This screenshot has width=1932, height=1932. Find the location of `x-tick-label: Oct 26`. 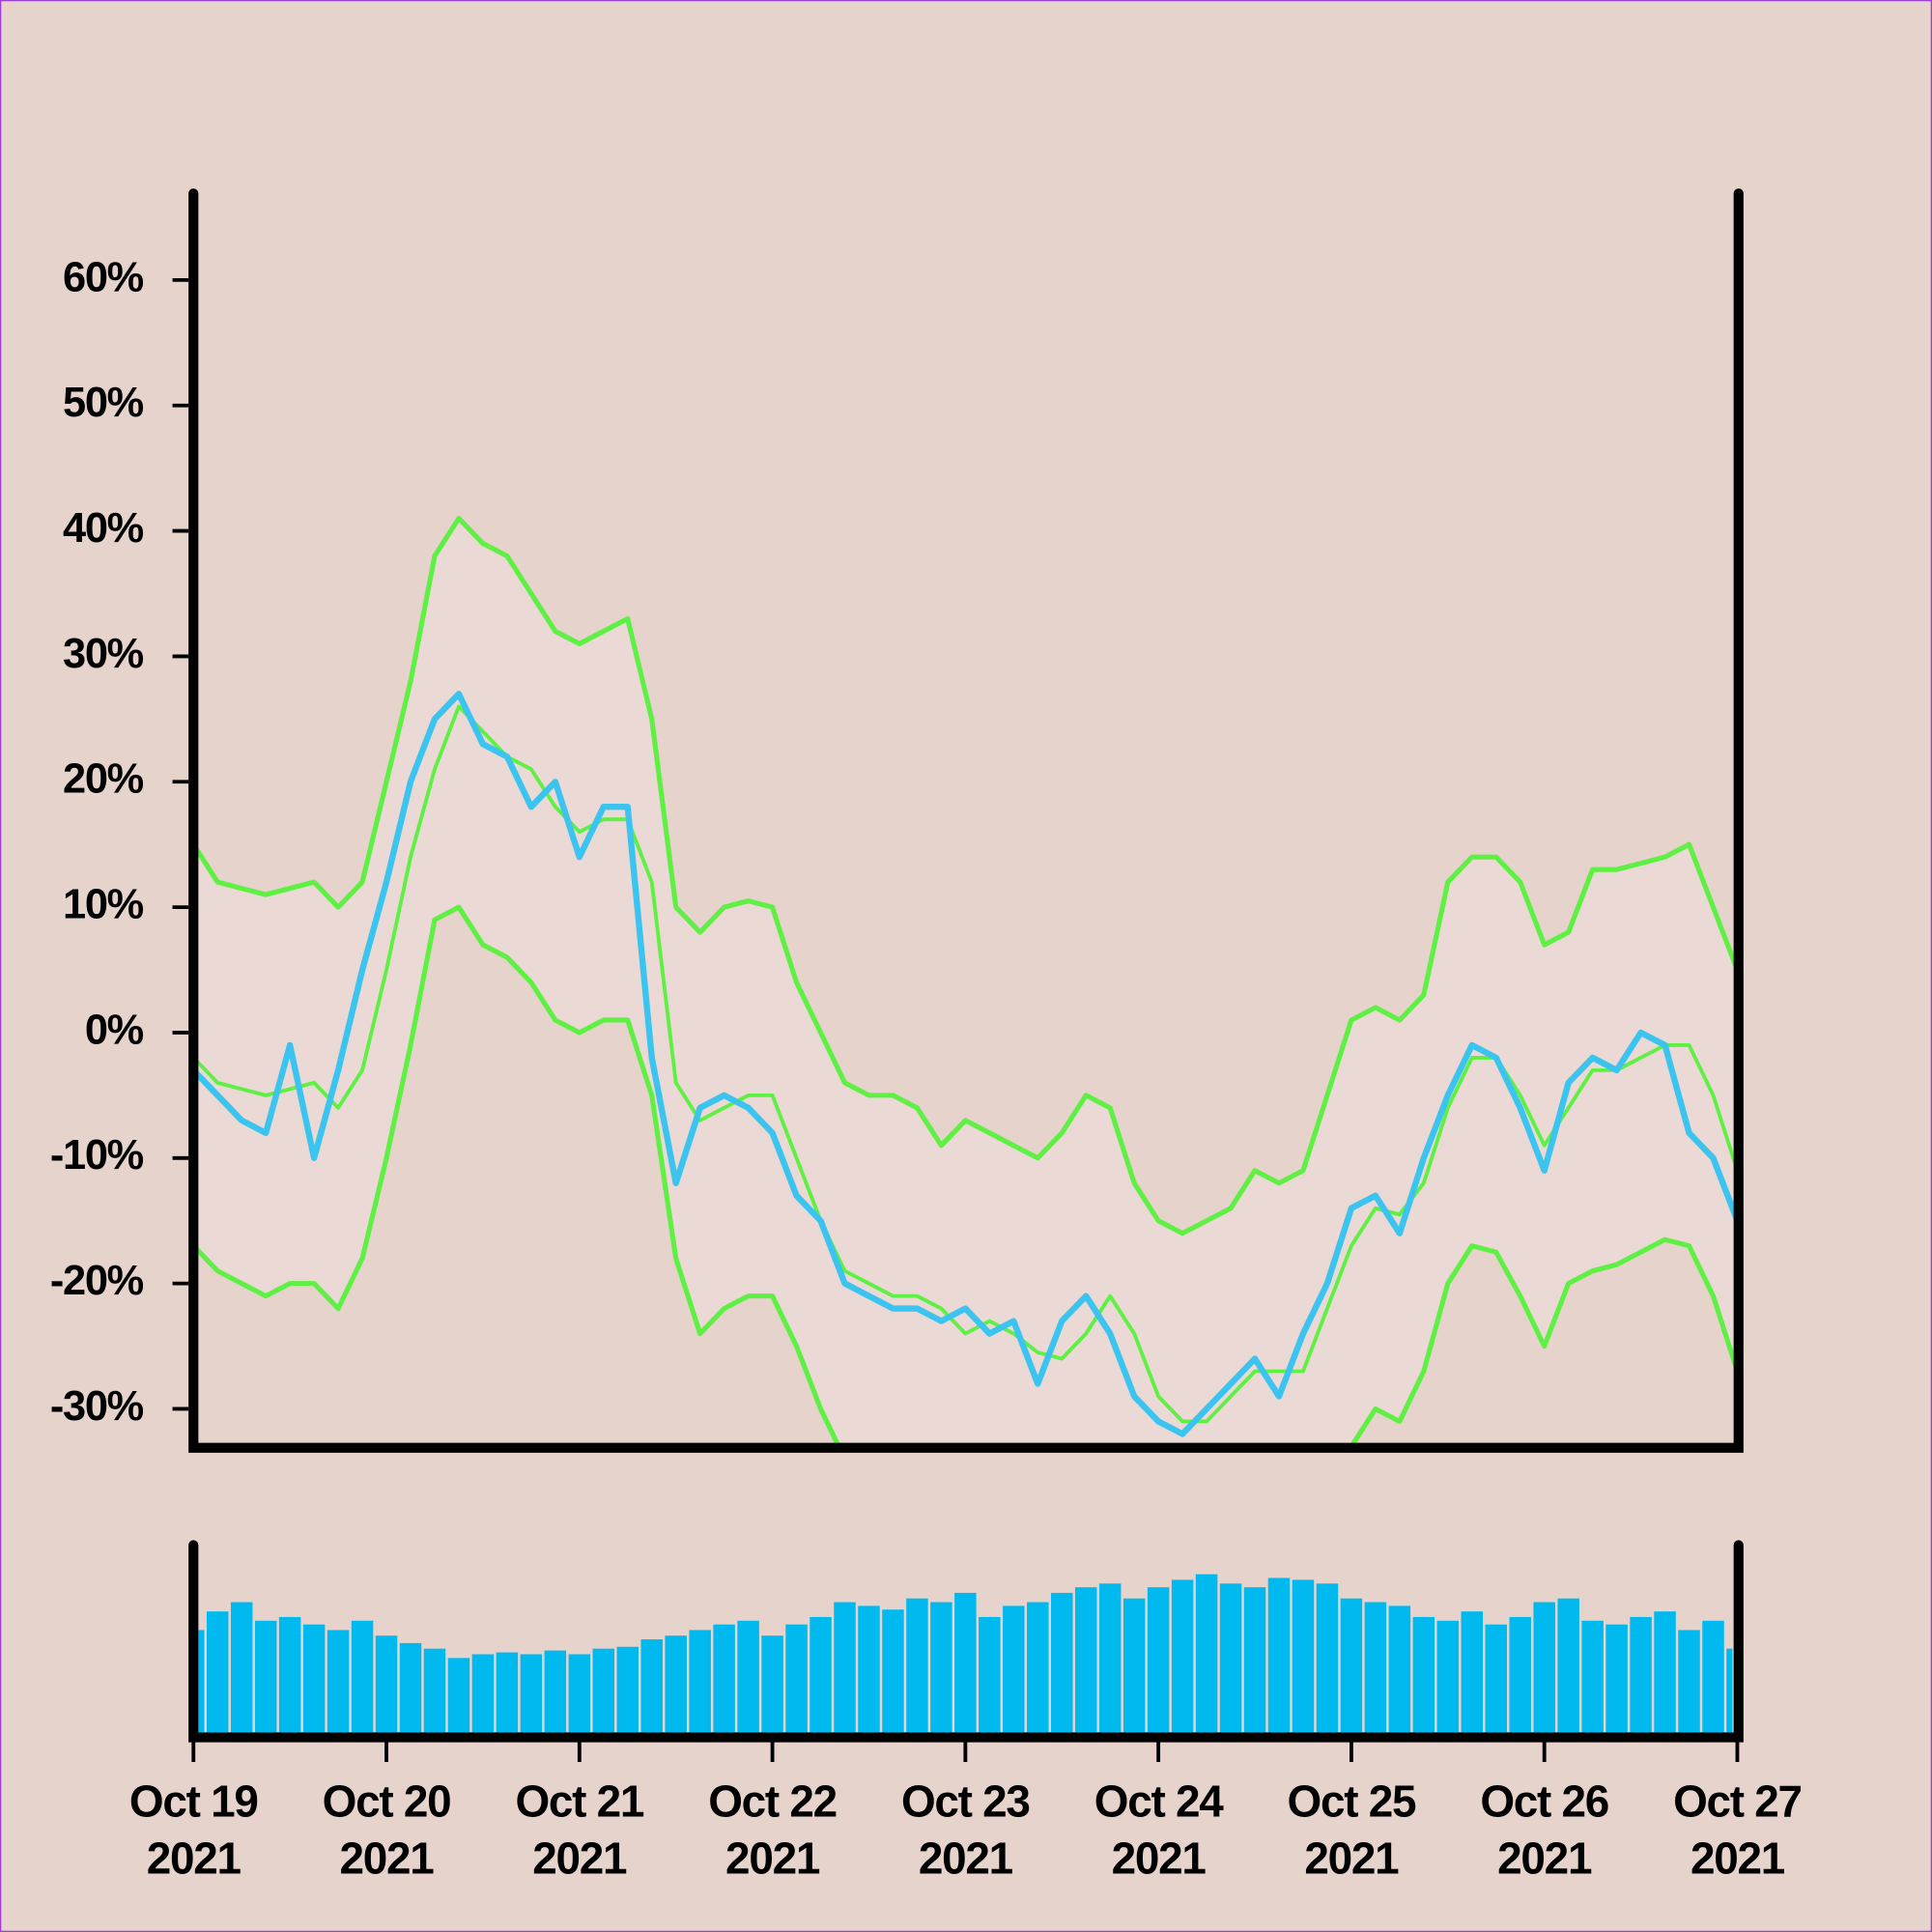

x-tick-label: Oct 26 is located at coordinates (1544, 1801).